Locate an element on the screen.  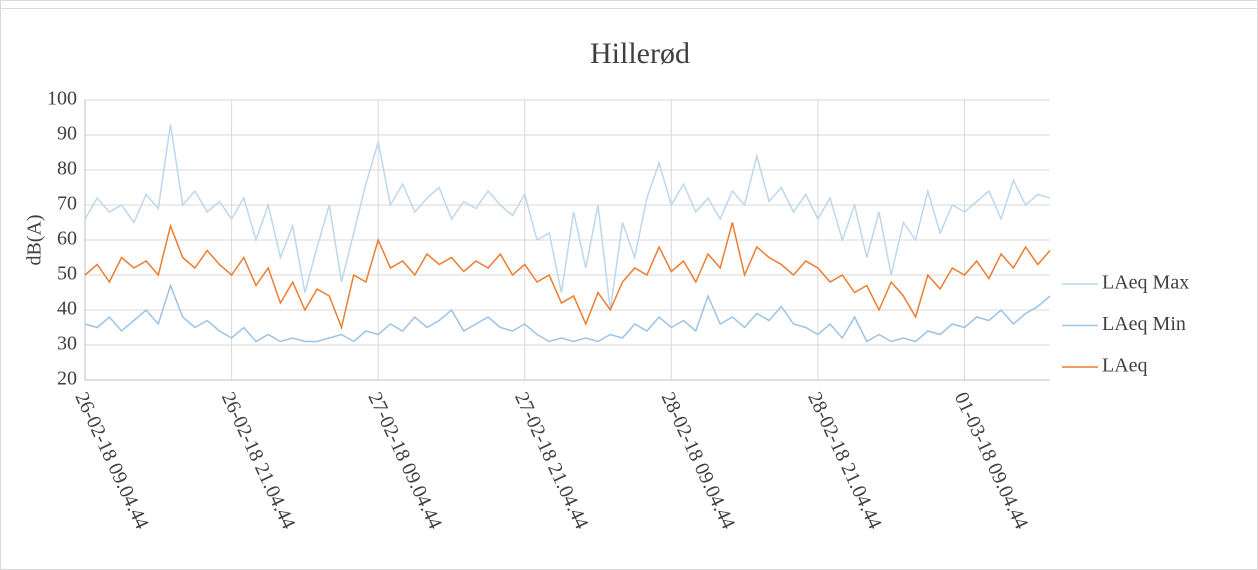
y-tick-label: 90 is located at coordinates (67, 134).